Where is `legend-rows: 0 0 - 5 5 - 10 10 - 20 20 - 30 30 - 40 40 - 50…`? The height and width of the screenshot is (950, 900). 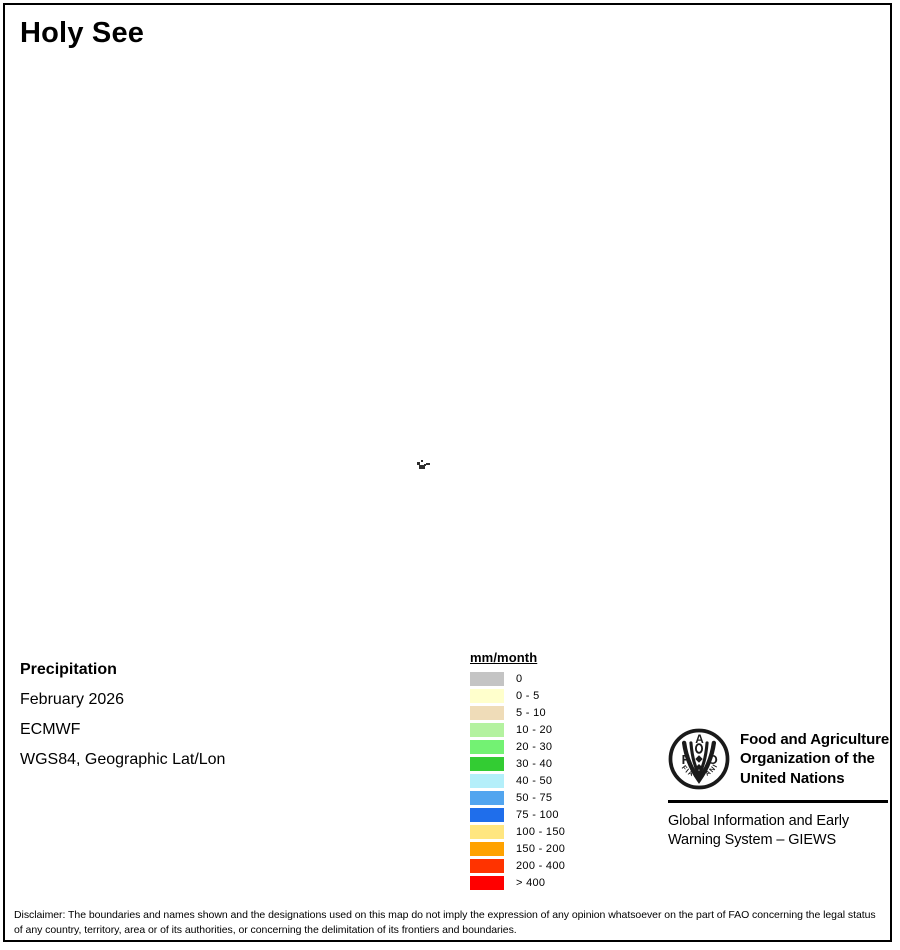
legend-rows: 0 0 - 5 5 - 10 10 - 20 20 - 30 30 - 40 40 - 50… is located at coordinates (517, 780).